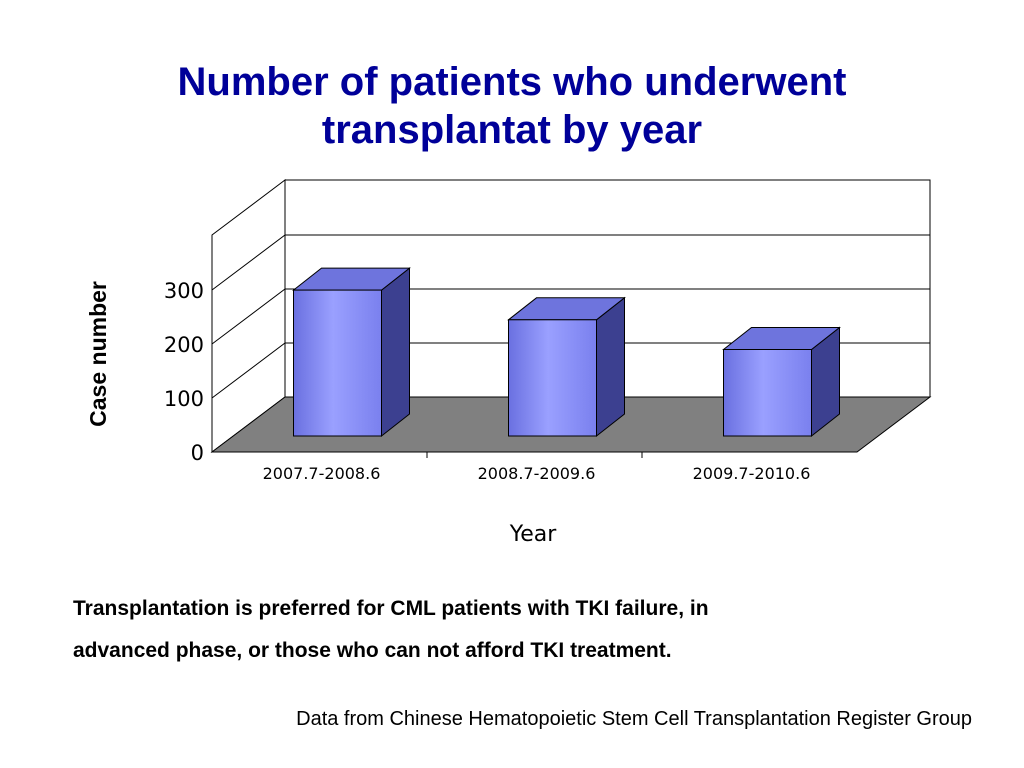 The image size is (1024, 768). I want to click on y-axis-ticks: 0 100 200 300, so click(184, 372).